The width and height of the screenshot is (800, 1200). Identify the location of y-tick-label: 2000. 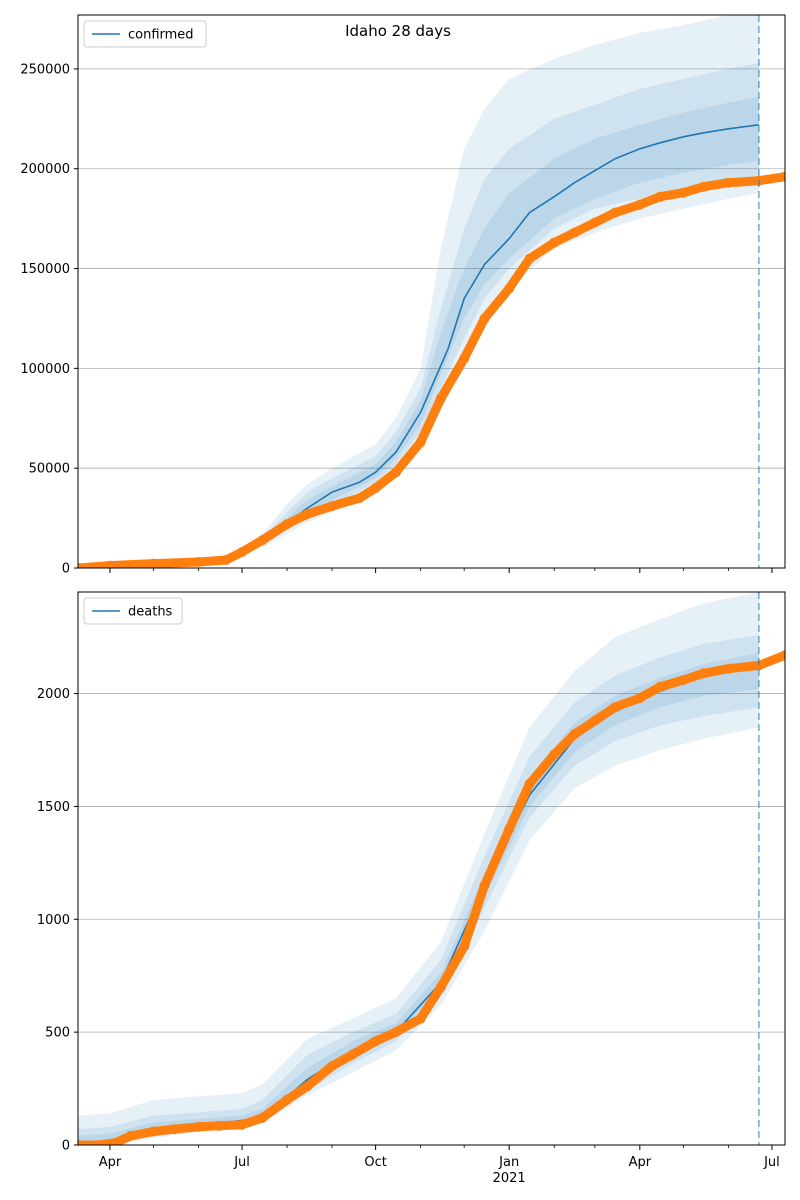
(53, 694).